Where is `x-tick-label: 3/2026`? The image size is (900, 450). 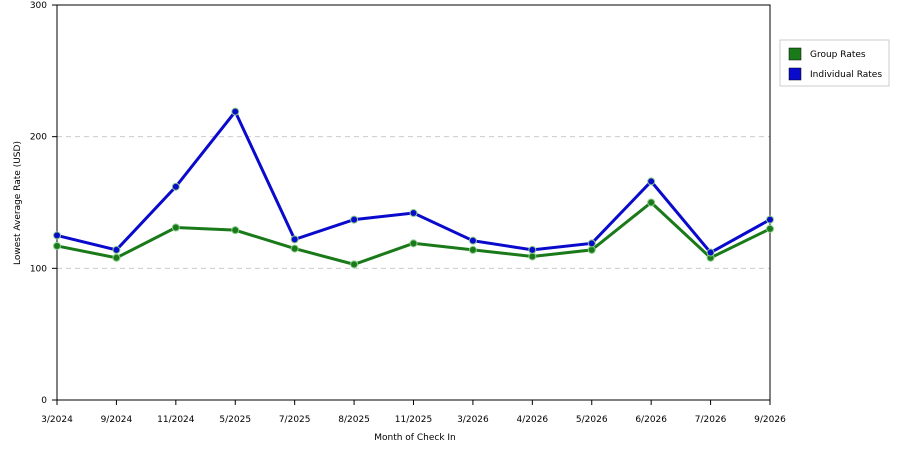
x-tick-label: 3/2026 is located at coordinates (473, 420).